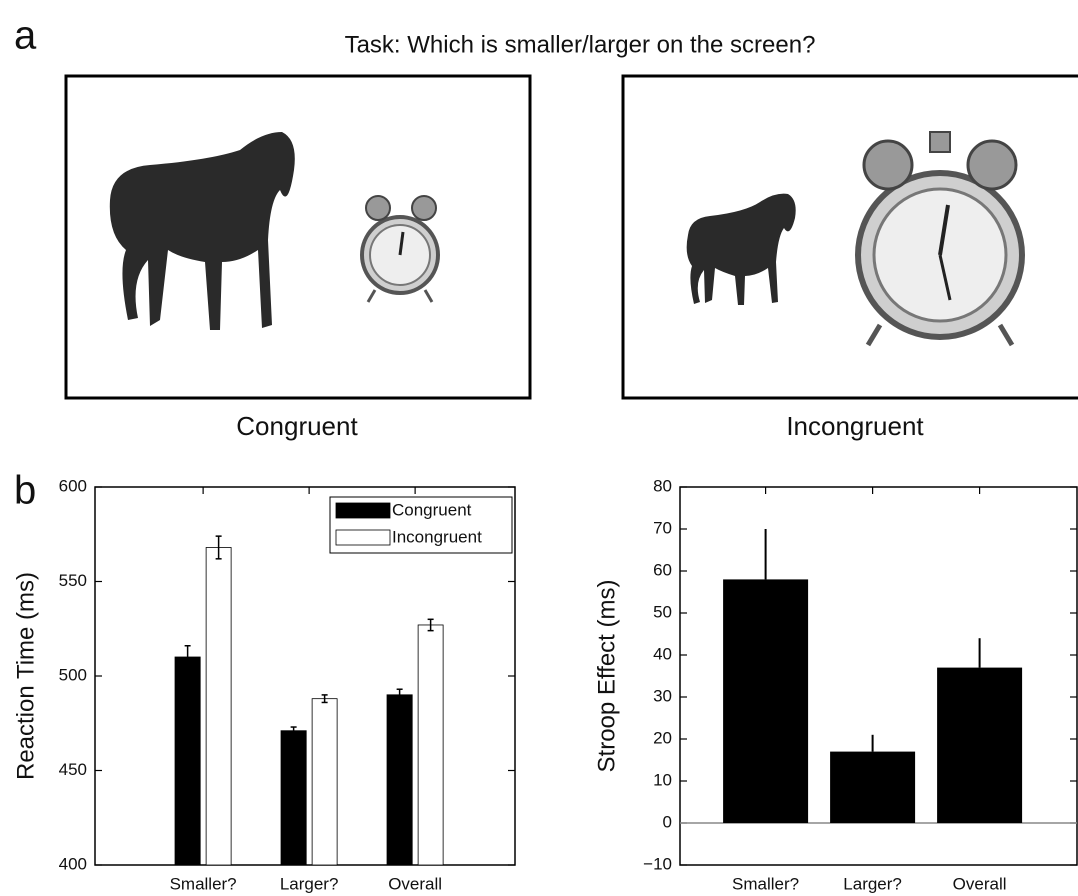 Image resolution: width=1078 pixels, height=896 pixels. What do you see at coordinates (297, 426) in the screenshot?
I see `caption: Congruent` at bounding box center [297, 426].